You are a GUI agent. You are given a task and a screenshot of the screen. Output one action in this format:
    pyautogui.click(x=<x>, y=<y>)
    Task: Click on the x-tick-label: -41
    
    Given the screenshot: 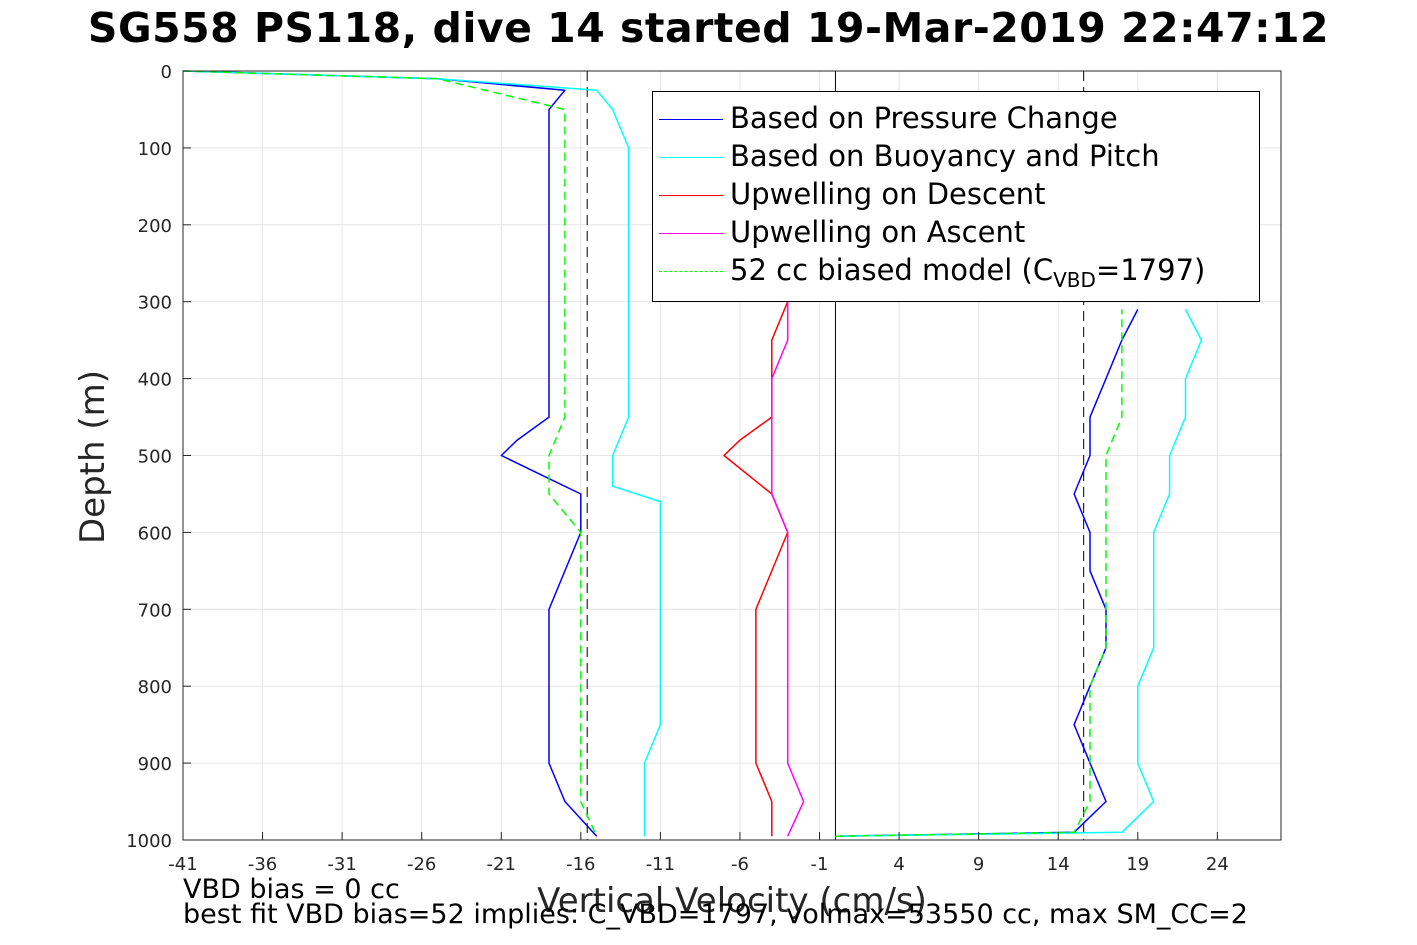 What is the action you would take?
    pyautogui.click(x=182, y=864)
    